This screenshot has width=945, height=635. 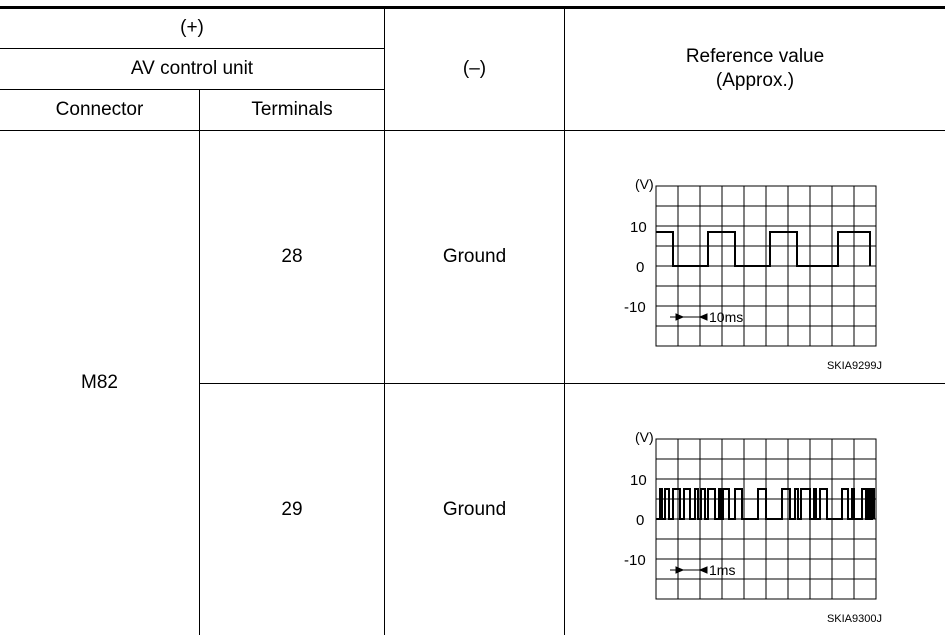 What do you see at coordinates (854, 619) in the screenshot?
I see `scope-figure-id: SKIA9300J` at bounding box center [854, 619].